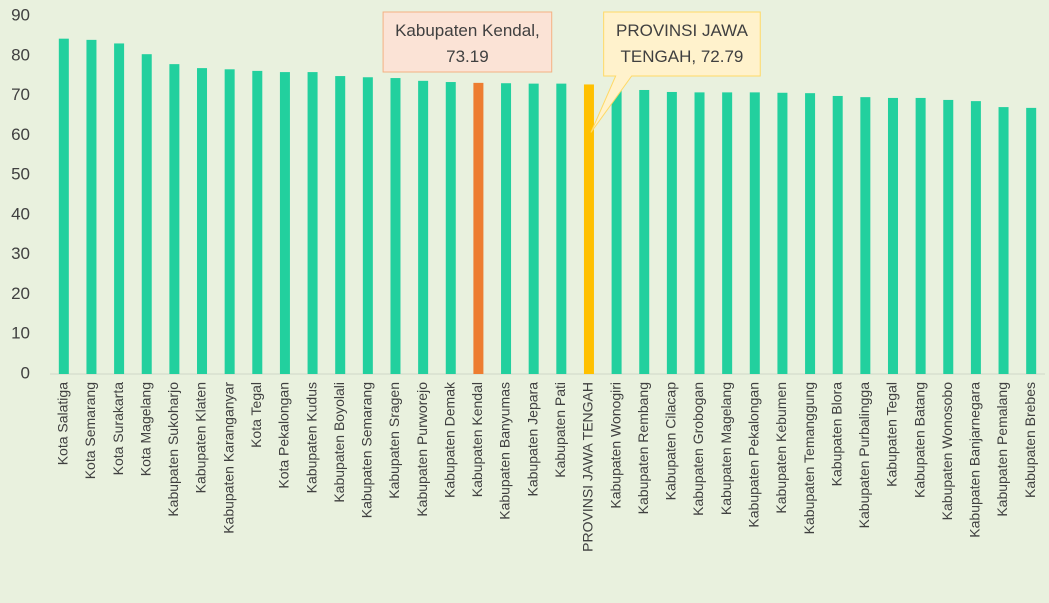  Describe the element at coordinates (809, 458) in the screenshot. I see `x-tick-label: Kabupaten Temanggung` at that location.